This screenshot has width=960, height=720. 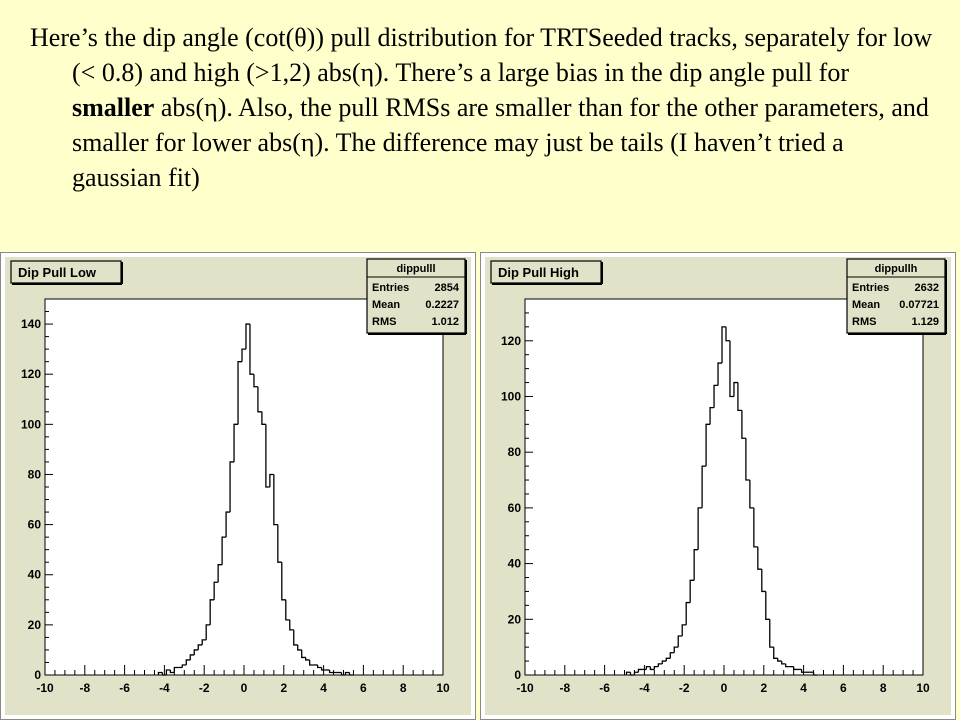 What do you see at coordinates (363, 688) in the screenshot?
I see `x-tick-label: 6` at bounding box center [363, 688].